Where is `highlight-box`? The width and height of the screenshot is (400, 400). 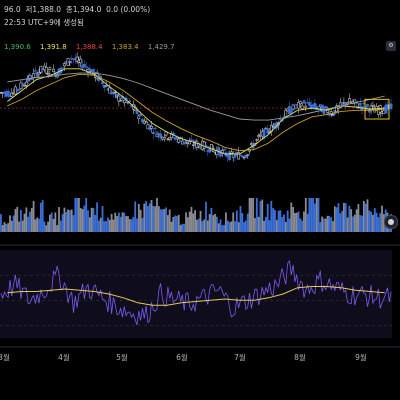
highlight-box is located at coordinates (377, 109).